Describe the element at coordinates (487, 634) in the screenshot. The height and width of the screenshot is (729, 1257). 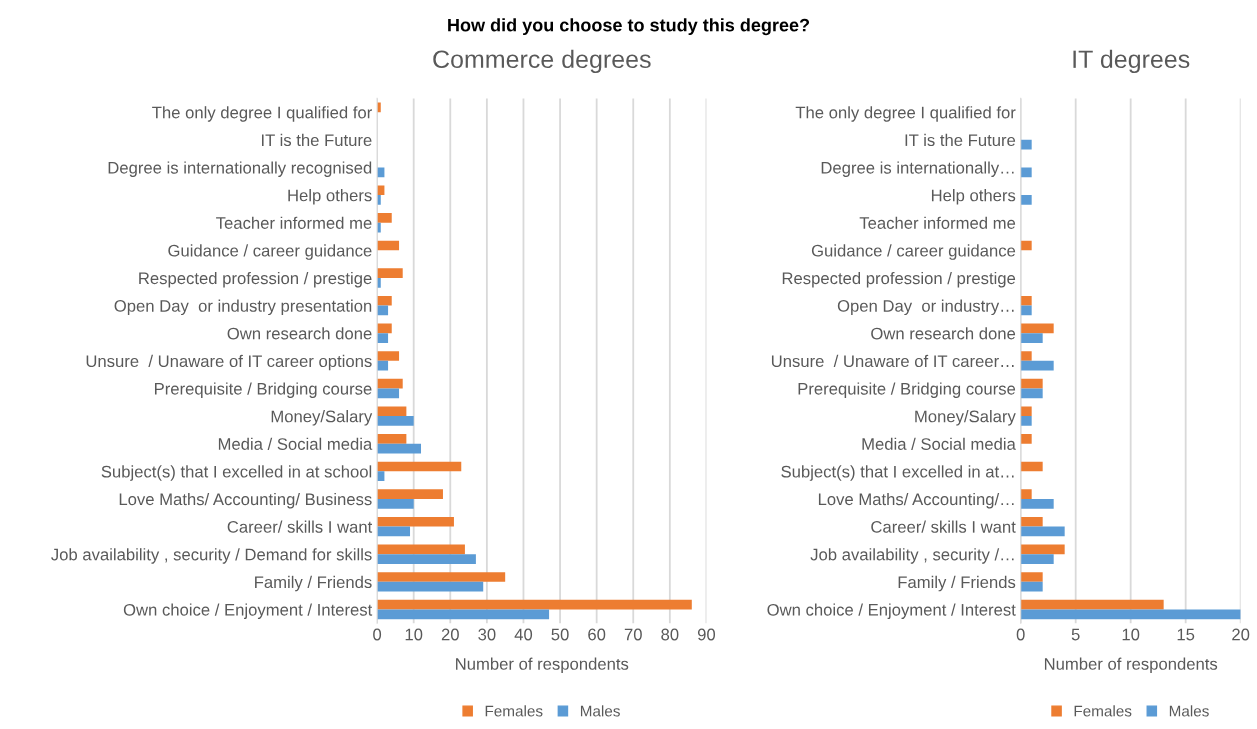
I see `x-tick-label: 30` at that location.